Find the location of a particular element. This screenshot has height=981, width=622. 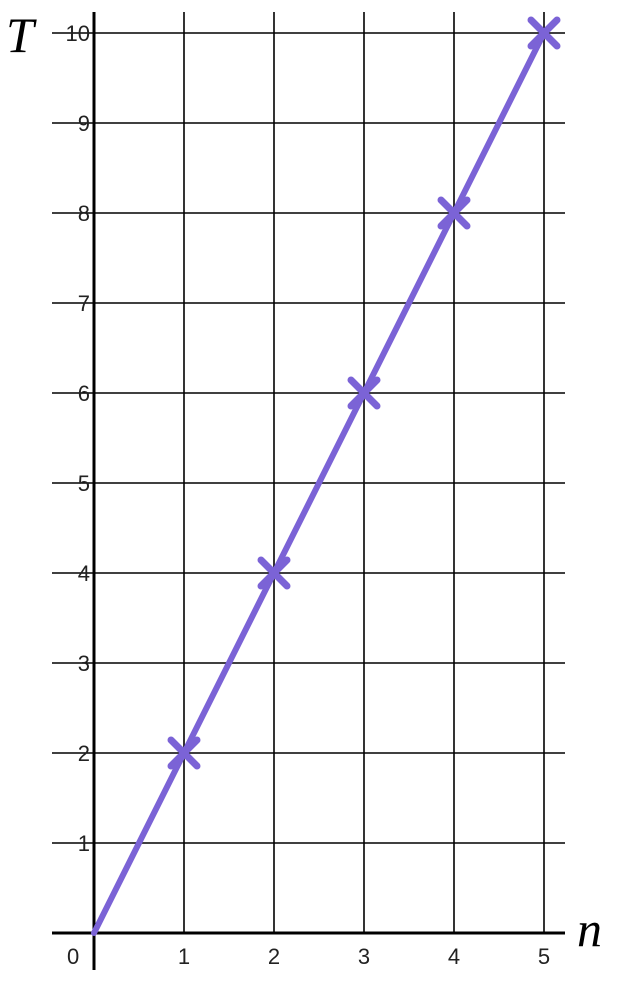

y-tick-label: 6 is located at coordinates (84, 393).